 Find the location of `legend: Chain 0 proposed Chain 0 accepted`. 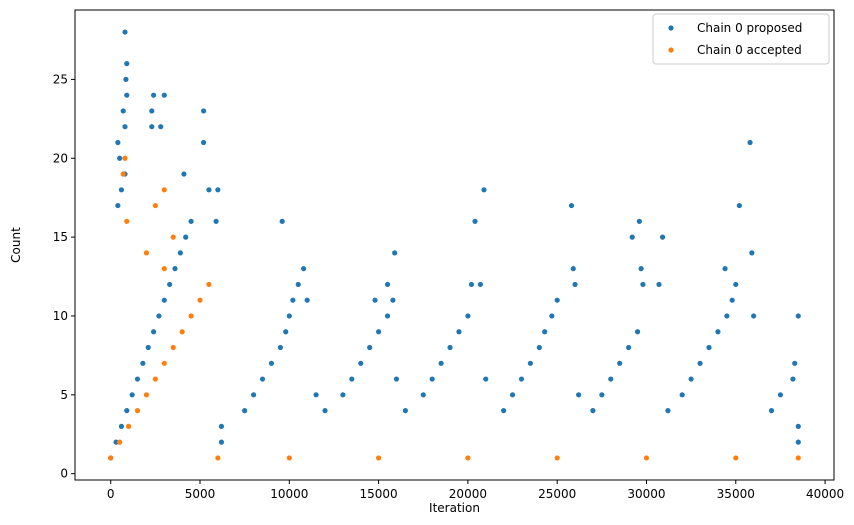

legend: Chain 0 proposed Chain 0 accepted is located at coordinates (741, 39).